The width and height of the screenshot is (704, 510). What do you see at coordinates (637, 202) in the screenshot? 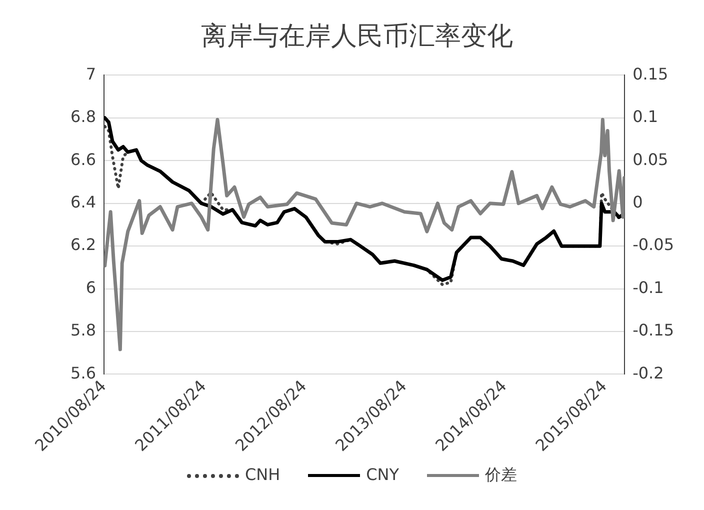
I see `y2-tick-label: 0` at bounding box center [637, 202].